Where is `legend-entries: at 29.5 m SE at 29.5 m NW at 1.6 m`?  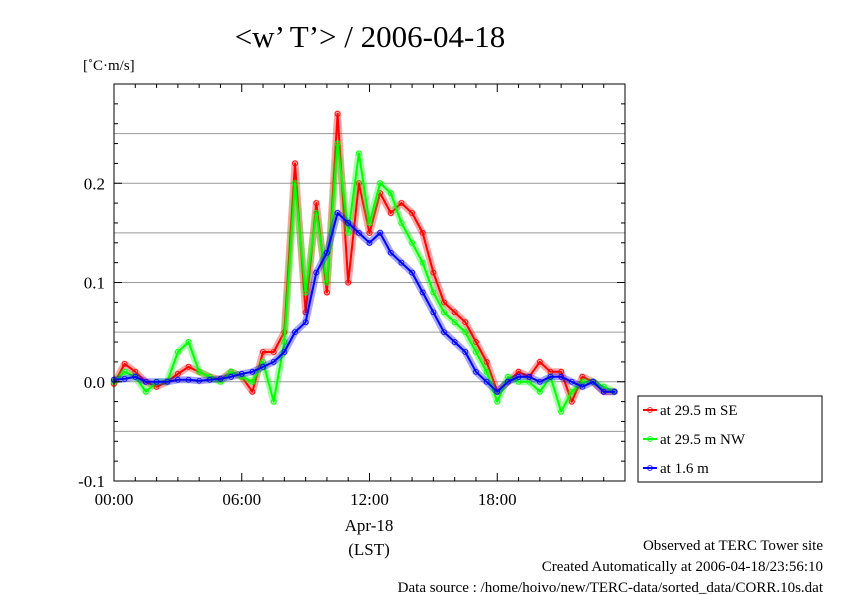
legend-entries: at 29.5 m SE at 29.5 m NW at 1.6 m is located at coordinates (694, 440).